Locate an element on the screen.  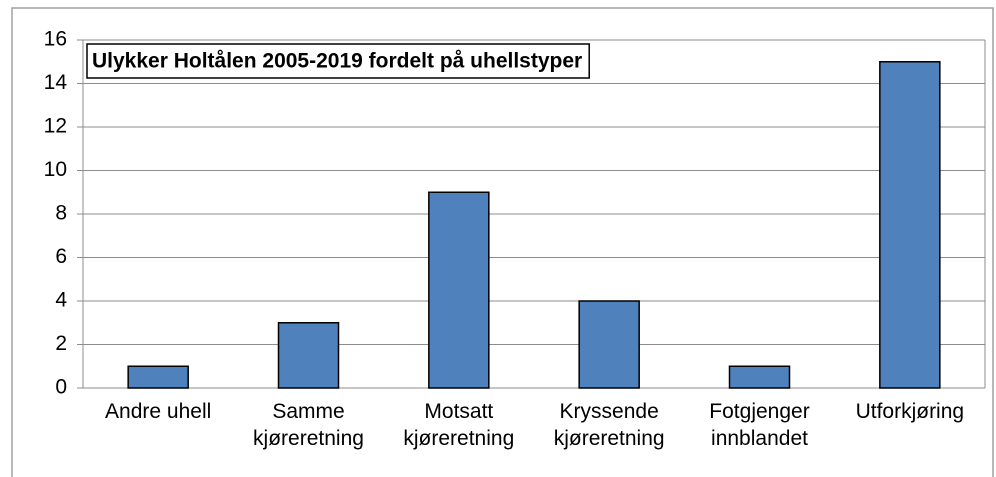
y-tick-label: 6 is located at coordinates (61, 256).